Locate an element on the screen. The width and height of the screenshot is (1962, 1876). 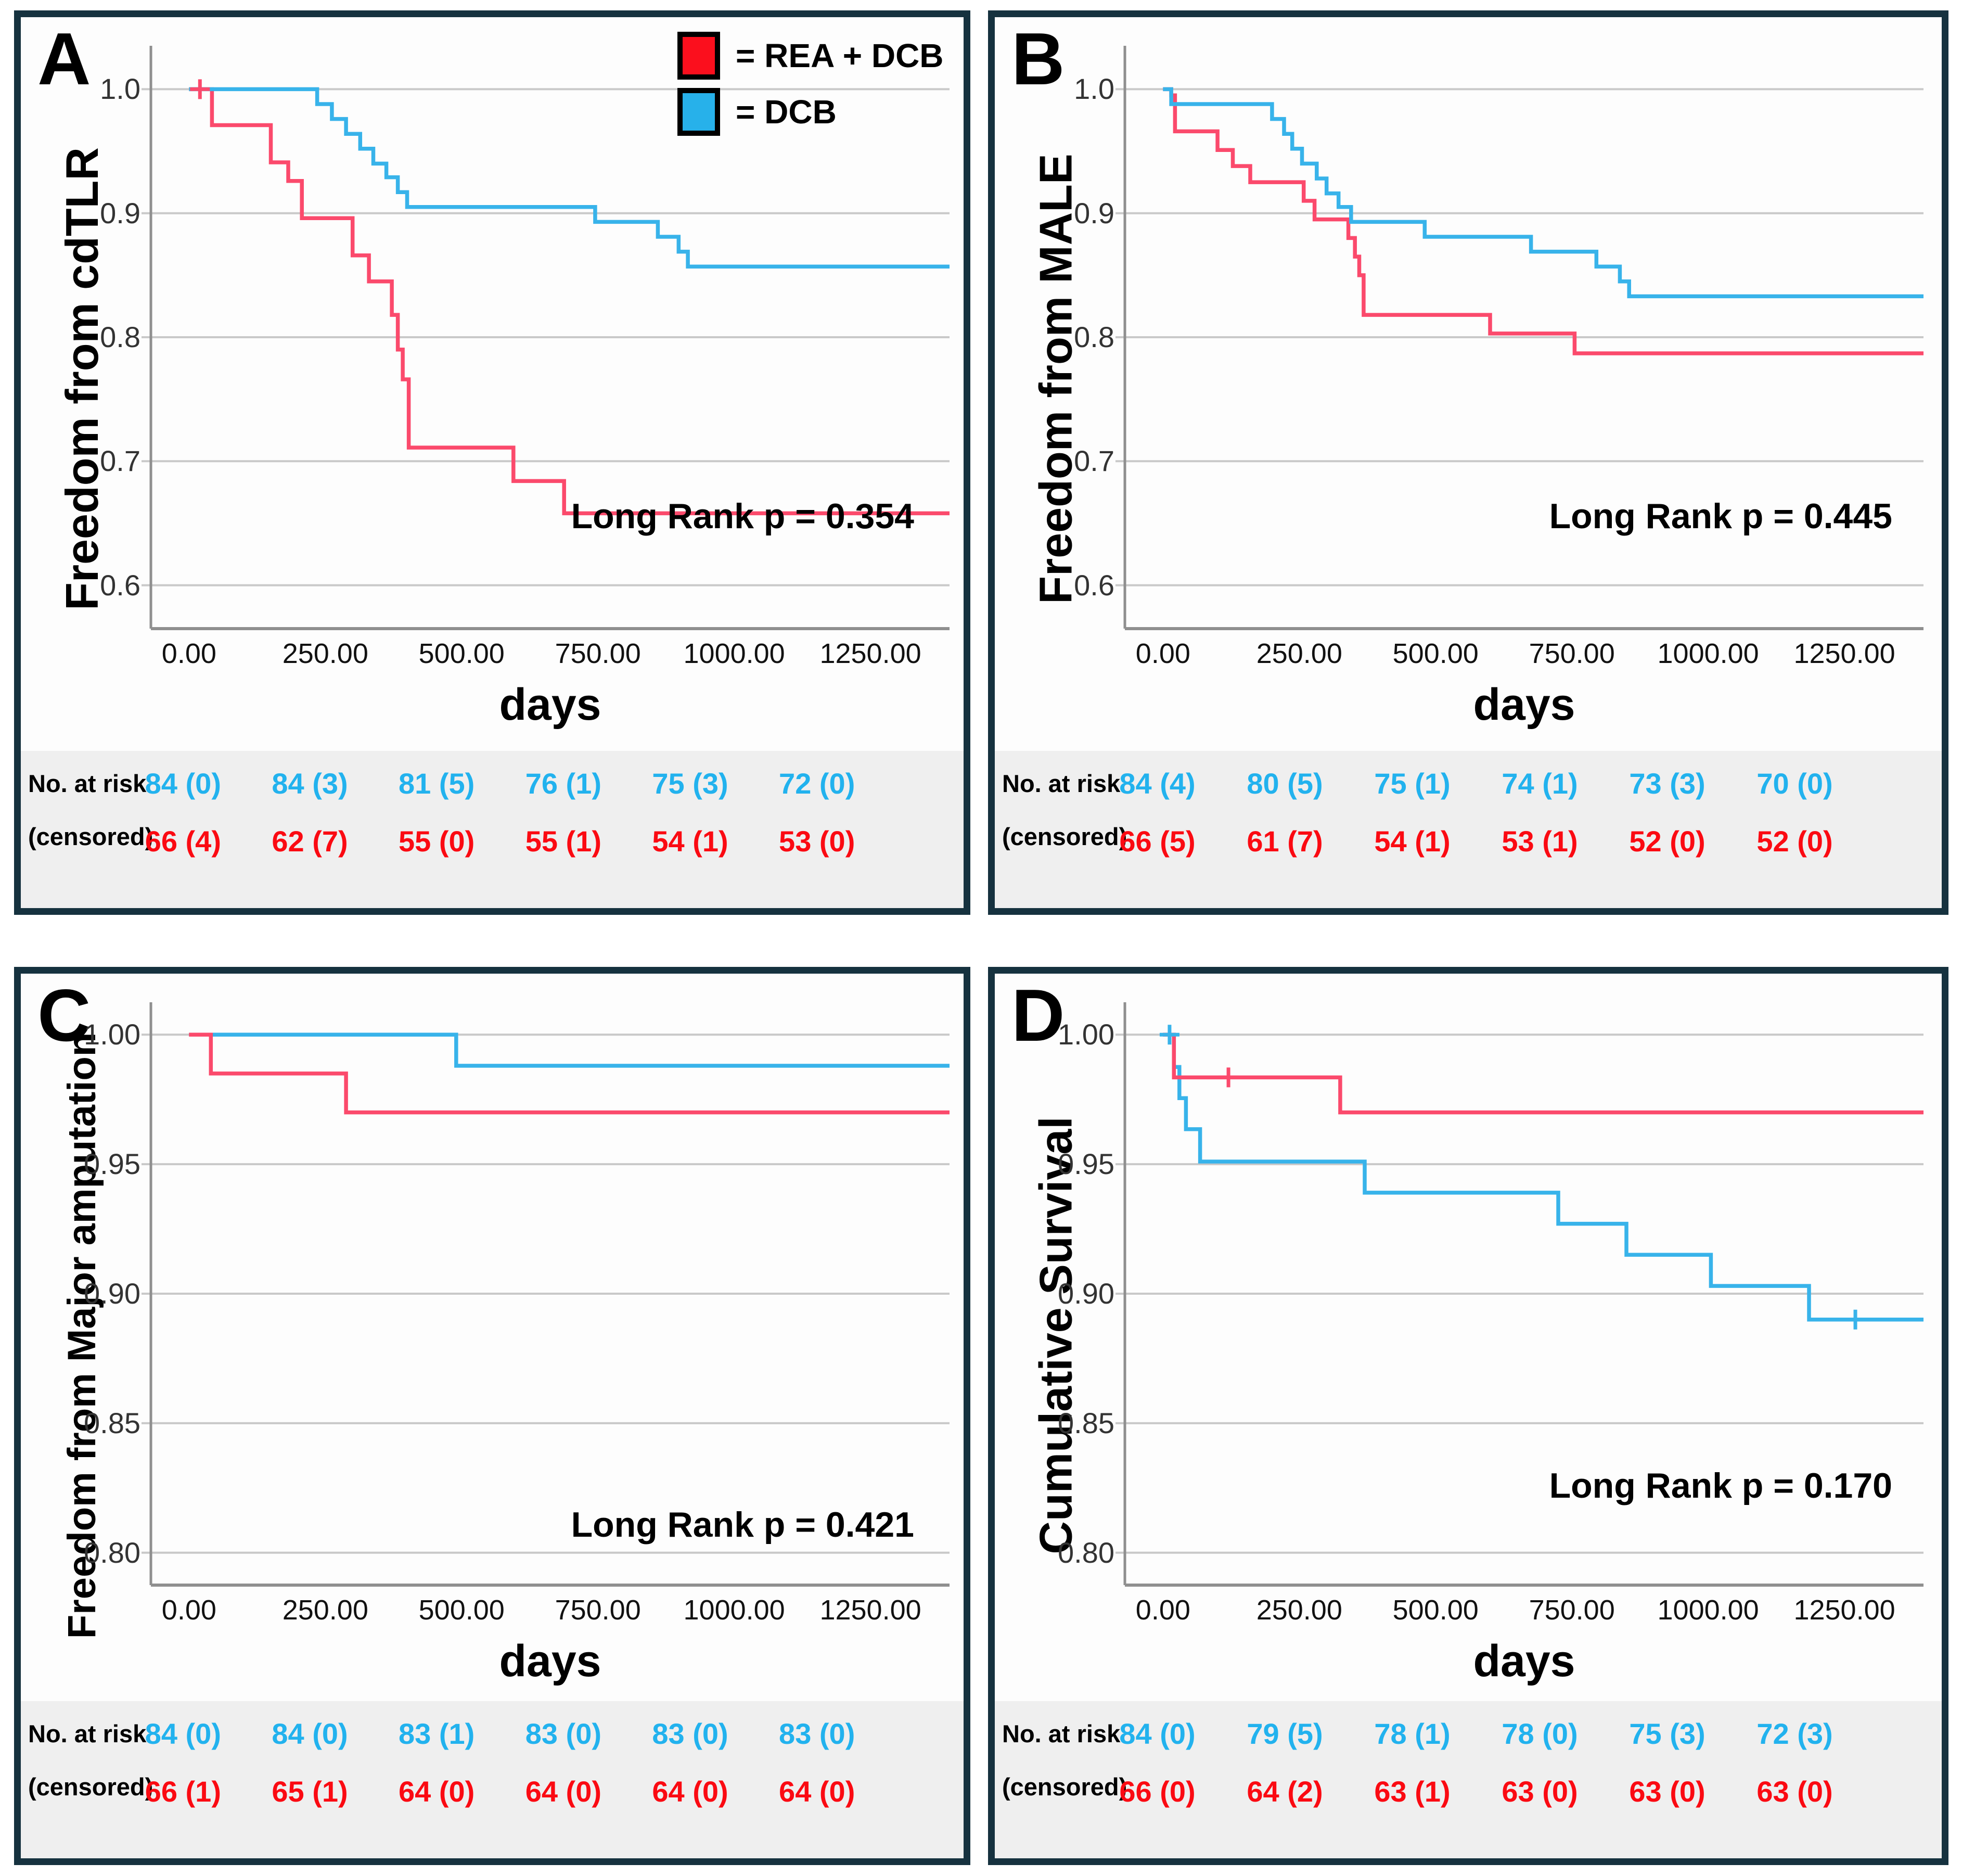
y-tick-label: 0.6 is located at coordinates (120, 585).